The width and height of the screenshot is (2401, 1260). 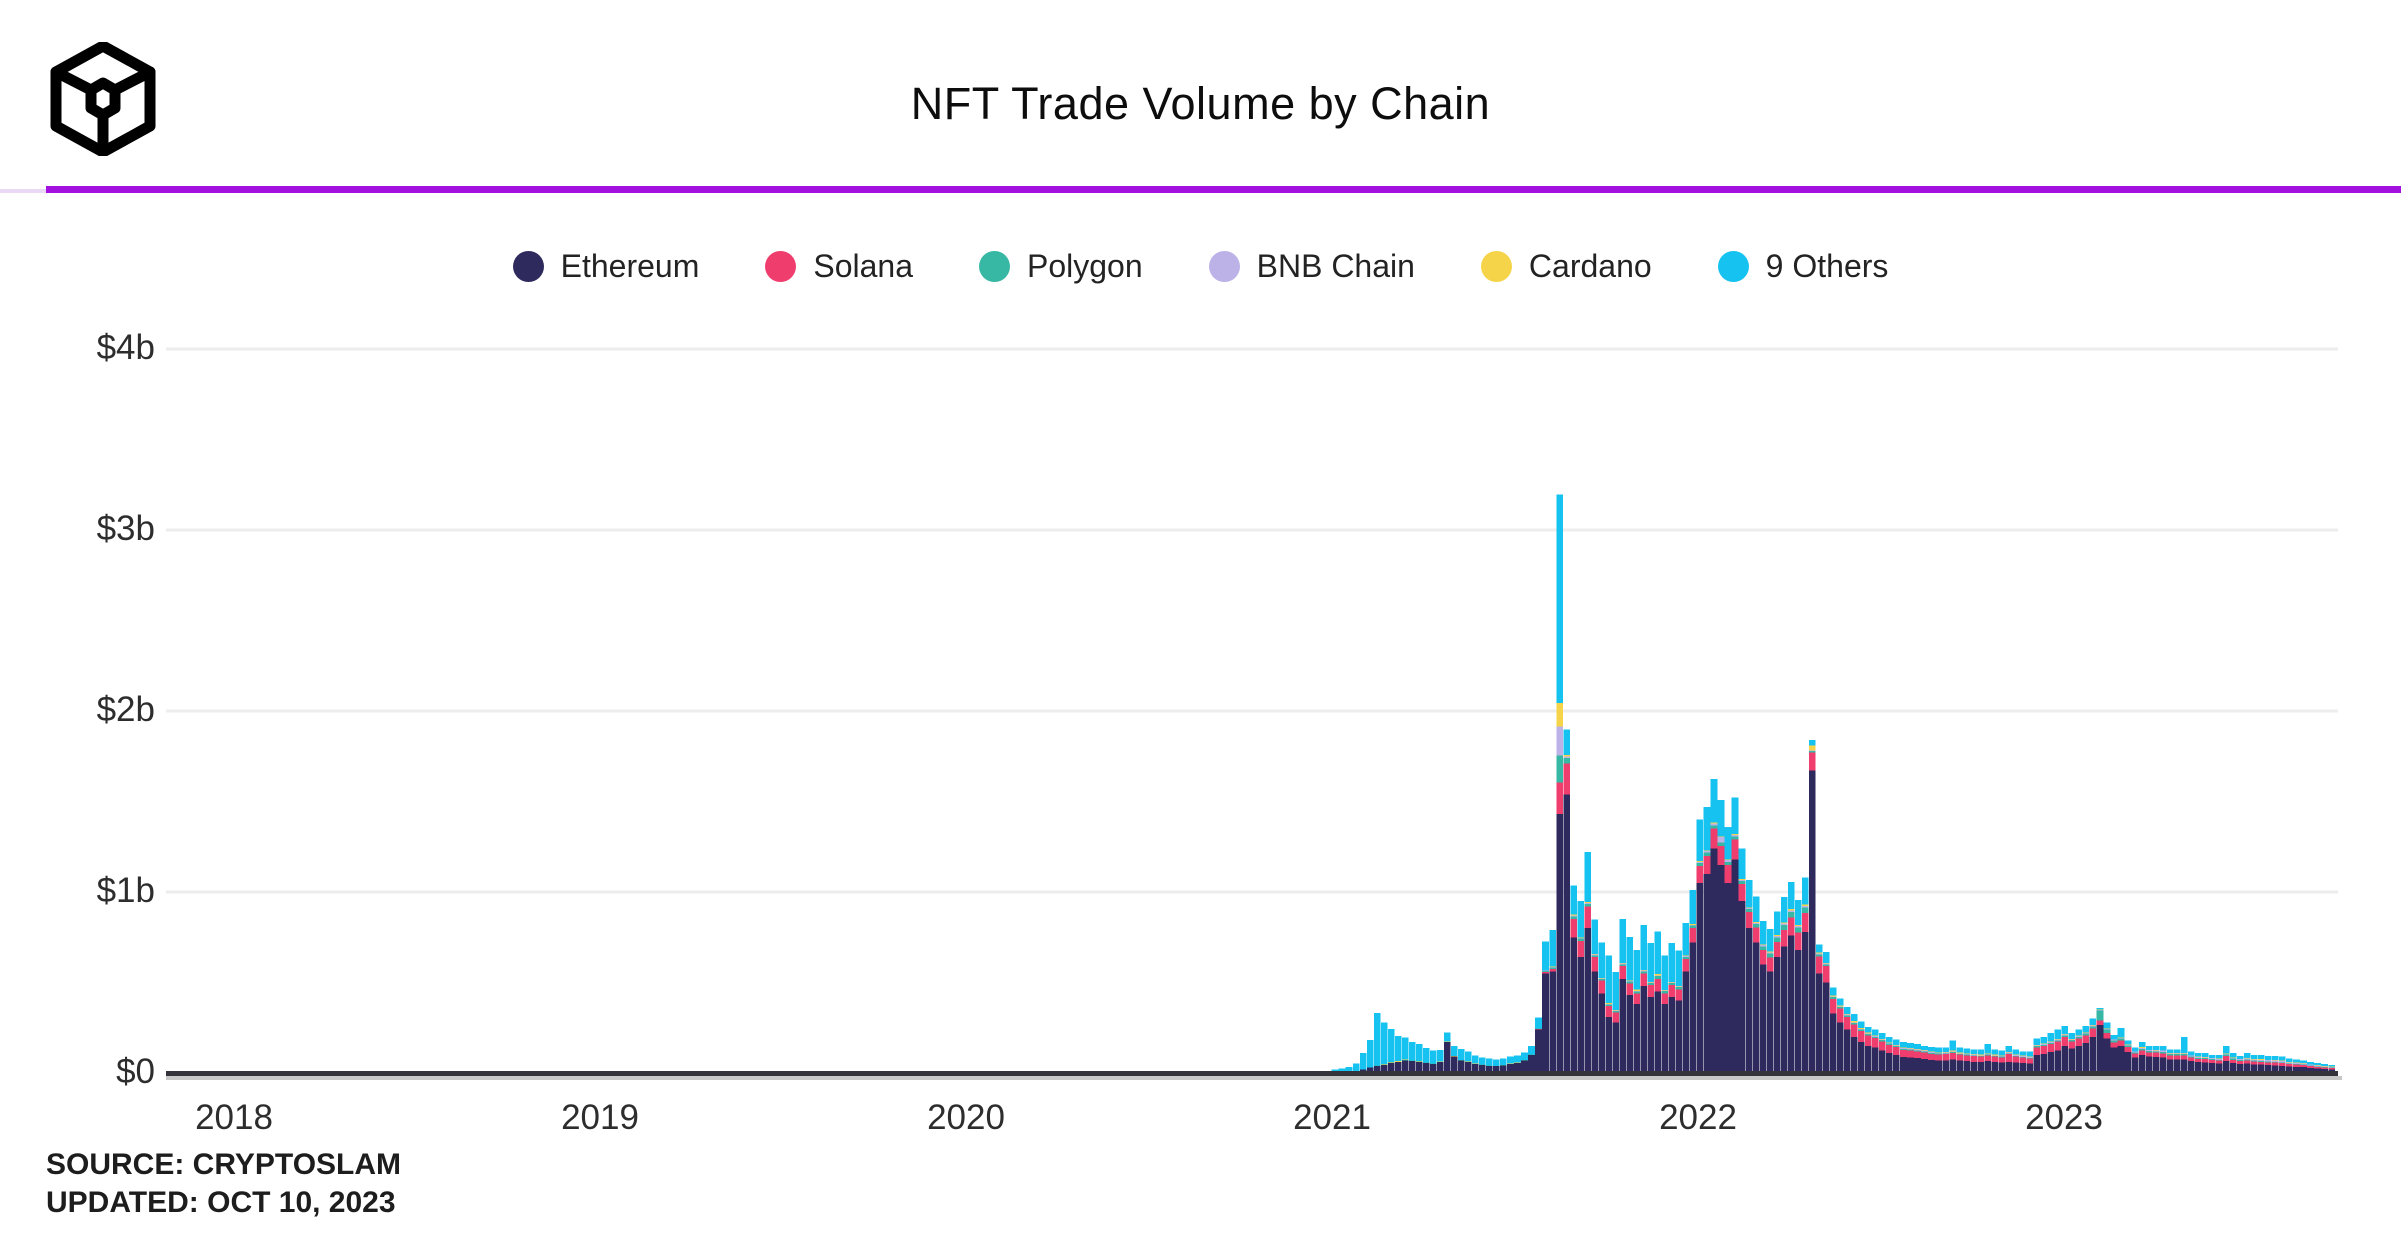 What do you see at coordinates (1552, 1022) in the screenshot?
I see `bar-week-31-ethereum` at bounding box center [1552, 1022].